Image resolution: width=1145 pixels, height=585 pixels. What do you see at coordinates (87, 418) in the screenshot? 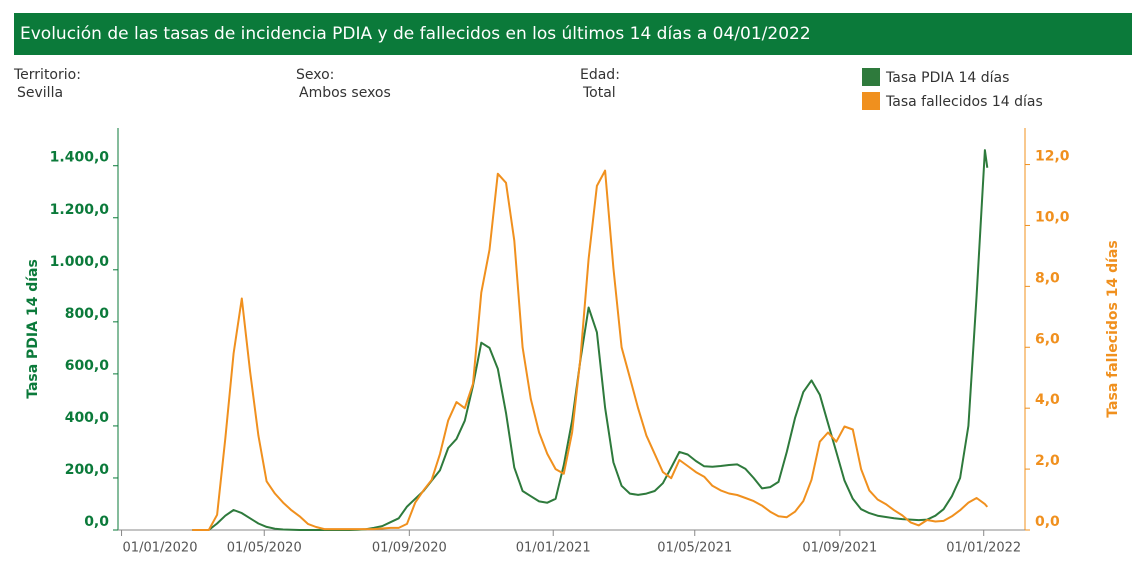
I see `y-tick-label: 400,0` at bounding box center [87, 418].